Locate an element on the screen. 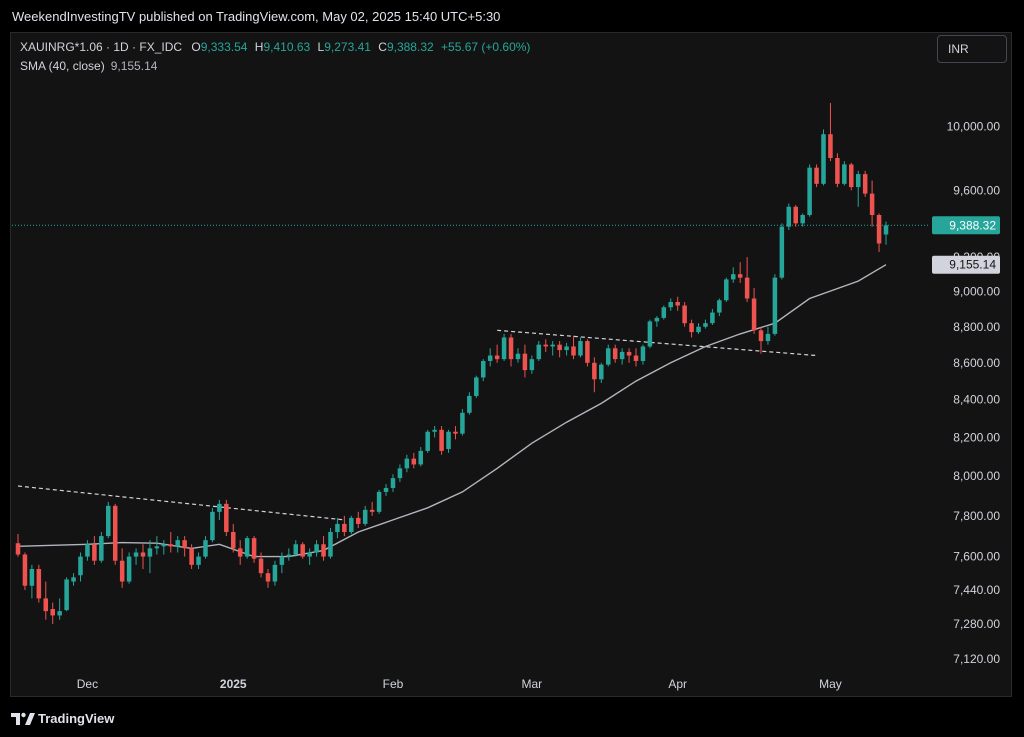 Image resolution: width=1024 pixels, height=737 pixels. y-tick-label: 7,600.00 is located at coordinates (976, 557).